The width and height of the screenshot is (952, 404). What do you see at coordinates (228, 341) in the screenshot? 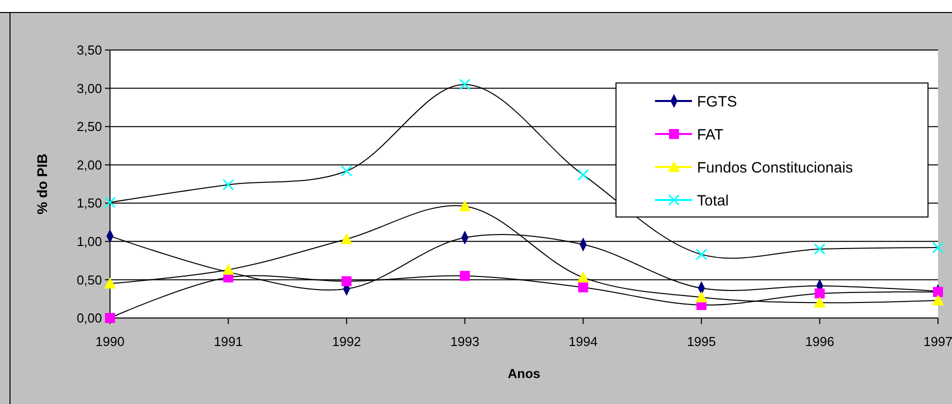
I see `x-tick-label: 1991` at bounding box center [228, 341].